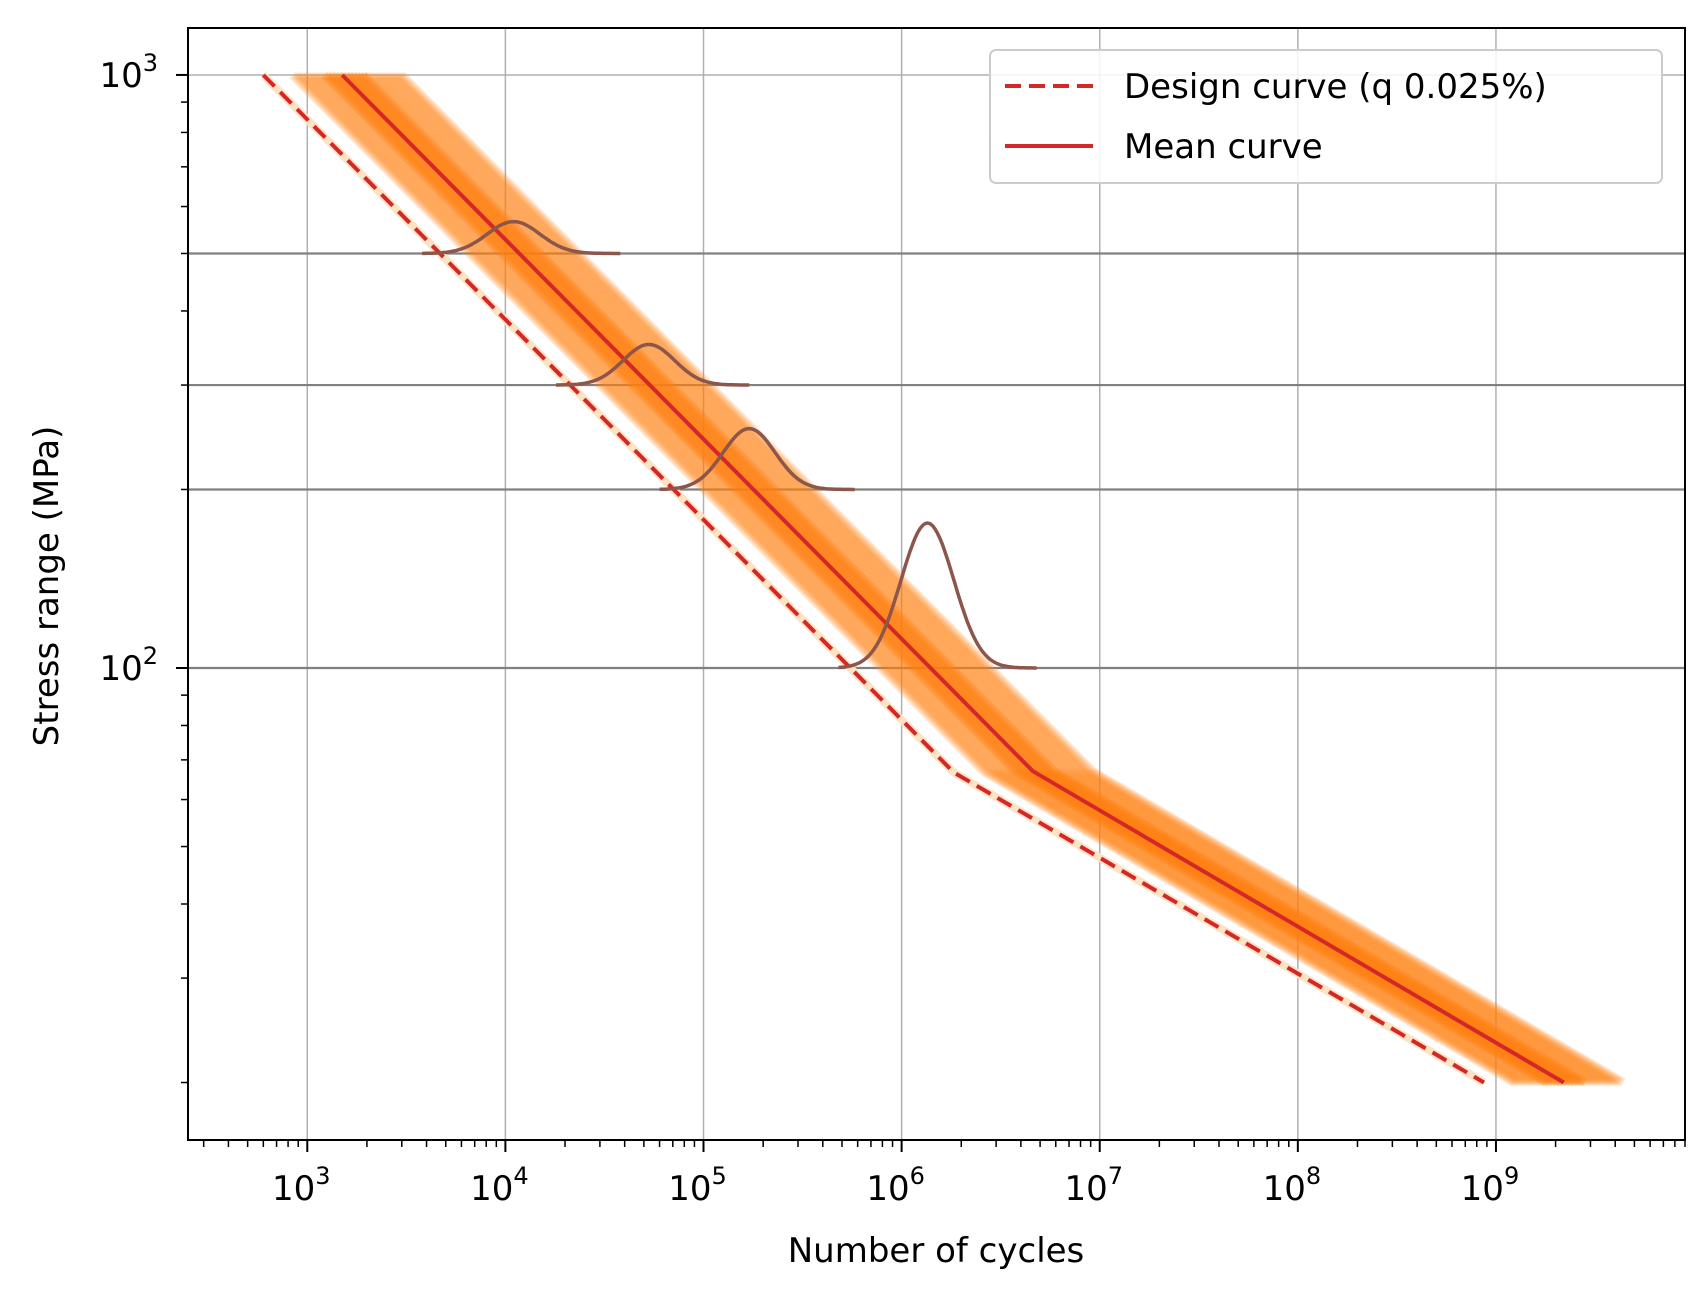 This screenshot has height=1295, width=1705. What do you see at coordinates (301, 1185) in the screenshot?
I see `x-tick-label: 10³` at bounding box center [301, 1185].